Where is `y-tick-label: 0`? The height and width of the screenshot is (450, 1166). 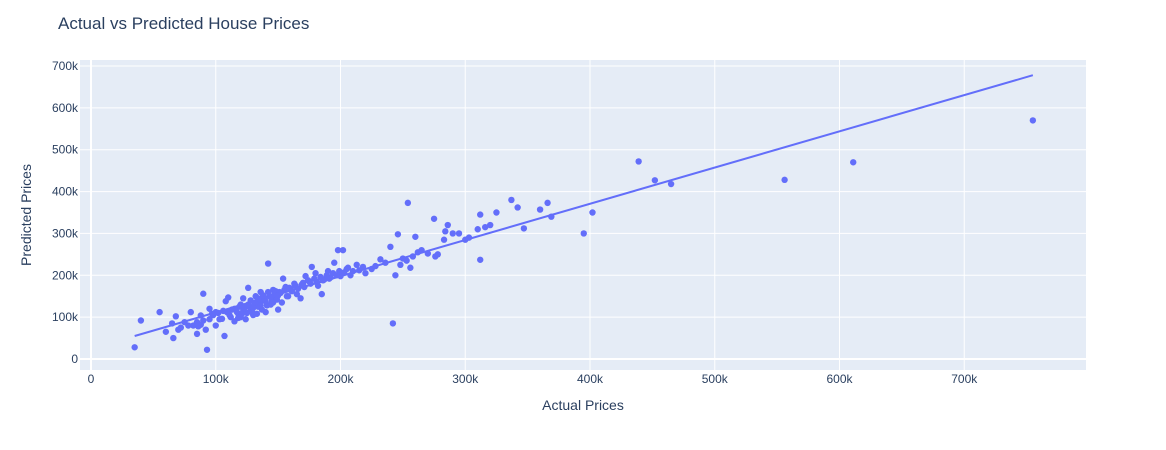
y-tick-label: 0 is located at coordinates (74, 359).